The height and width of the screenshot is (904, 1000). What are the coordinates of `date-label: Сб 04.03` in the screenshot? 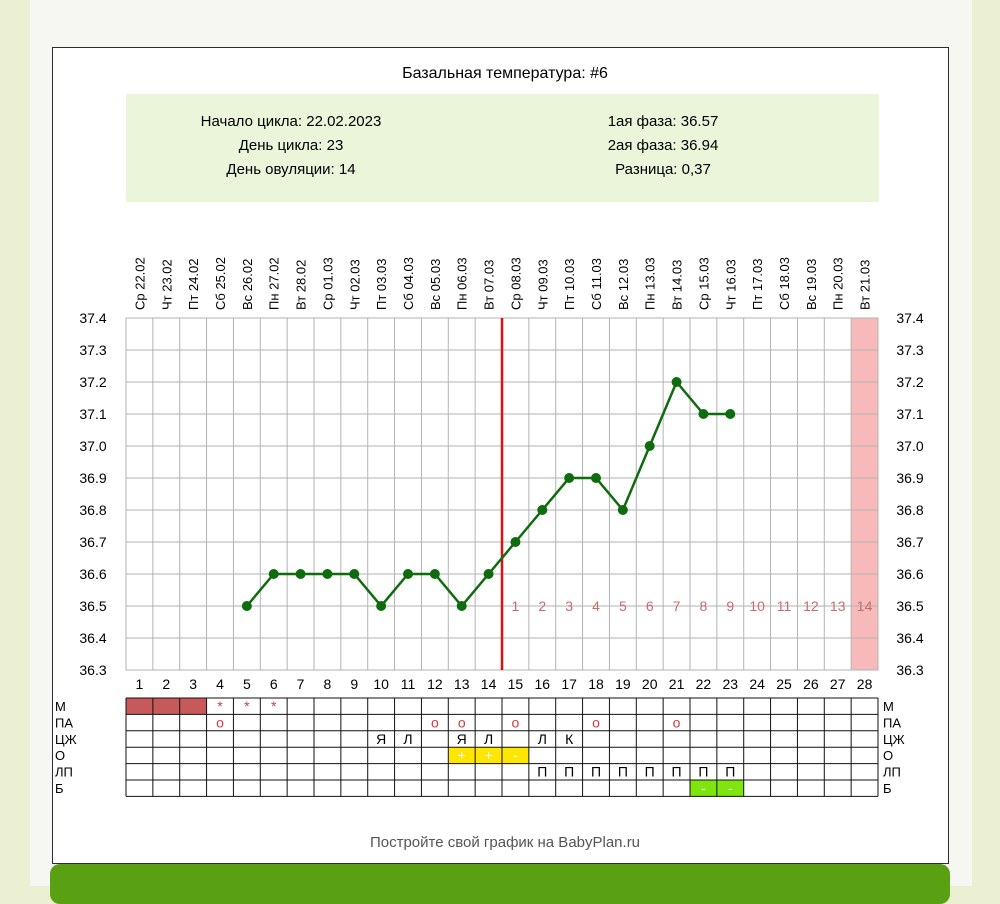 It's located at (408, 283).